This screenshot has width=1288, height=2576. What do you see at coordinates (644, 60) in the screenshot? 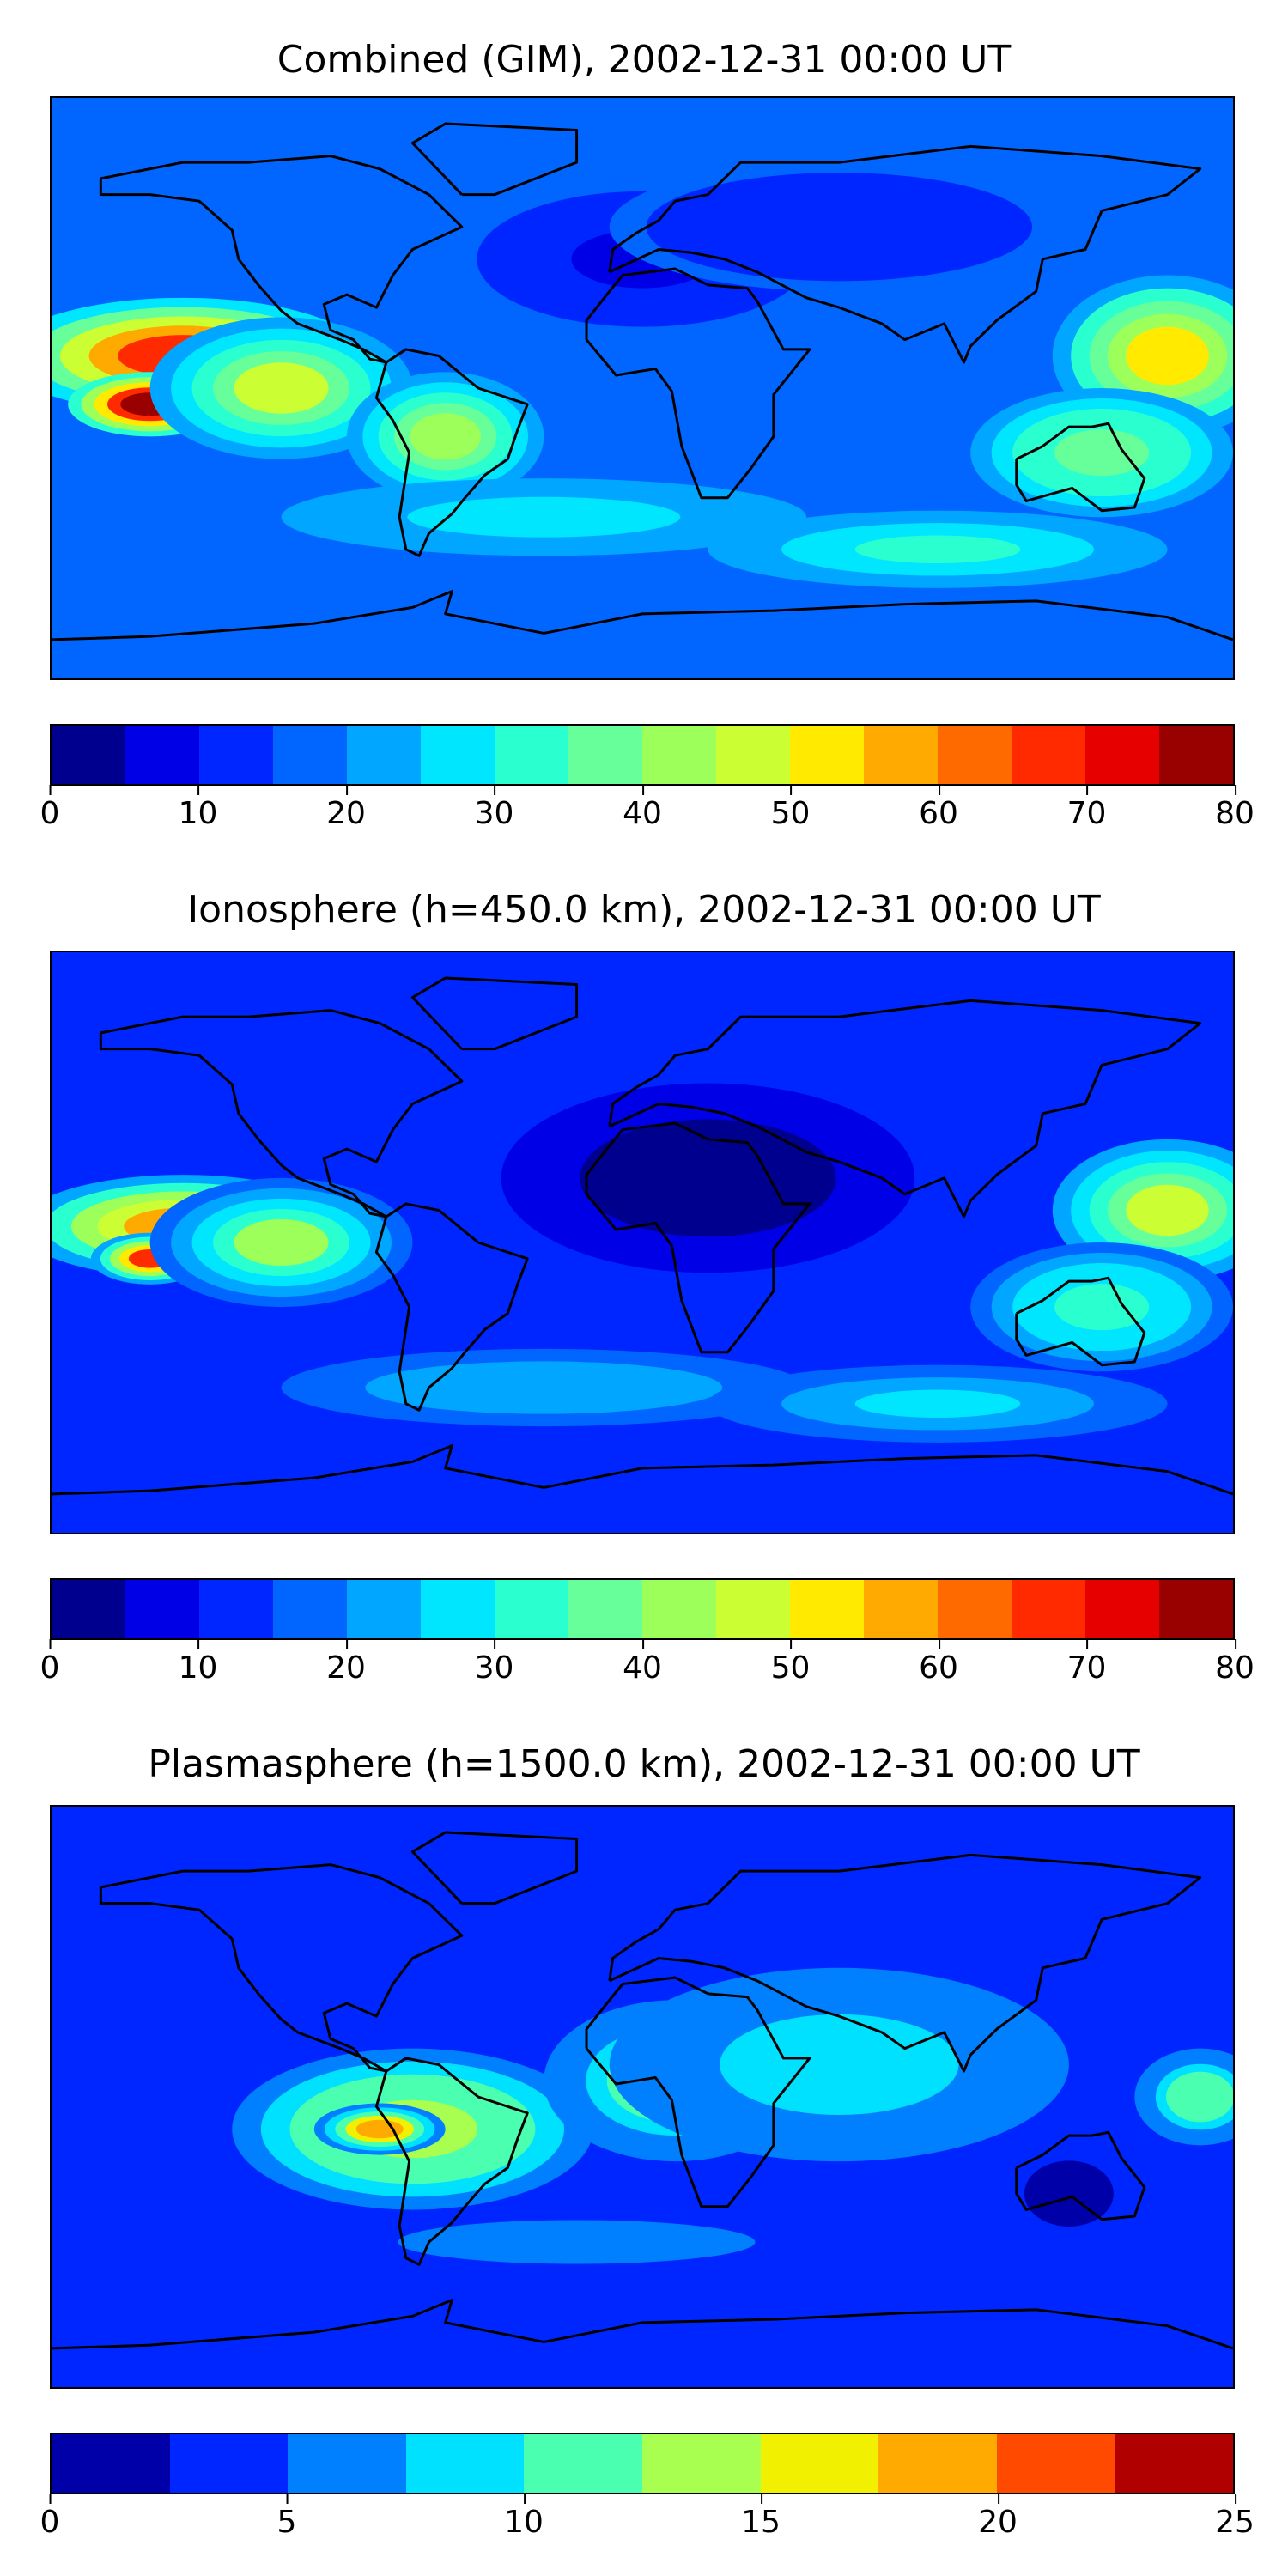
I see `panel-title: Combined (GIM), 2002-12-31 00:00 UT` at bounding box center [644, 60].